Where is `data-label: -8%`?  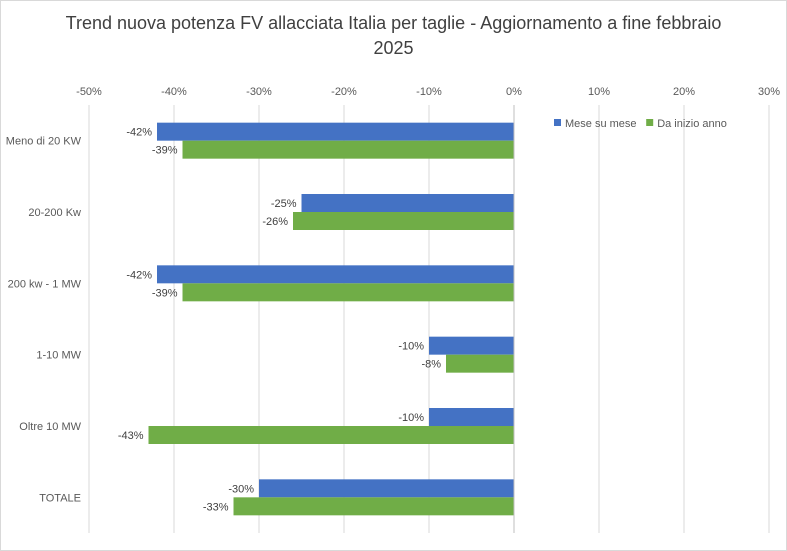 data-label: -8% is located at coordinates (431, 365).